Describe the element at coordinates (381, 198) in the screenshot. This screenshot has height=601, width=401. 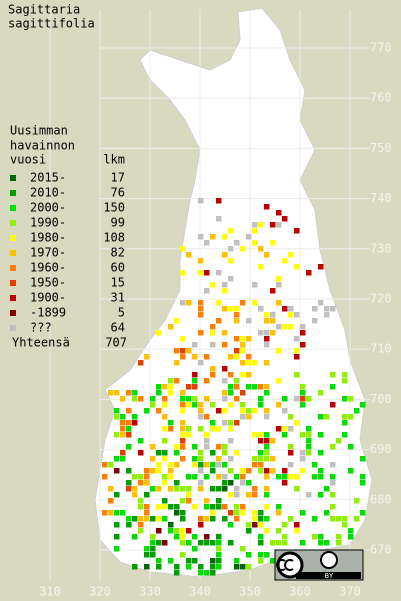
I see `y-grid-label: 740` at that location.